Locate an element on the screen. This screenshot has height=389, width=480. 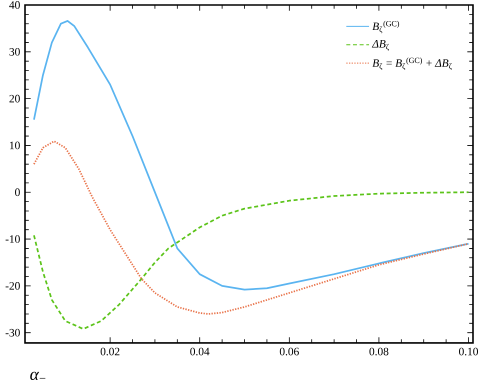
y-tick-label: 30 is located at coordinates (15, 52).